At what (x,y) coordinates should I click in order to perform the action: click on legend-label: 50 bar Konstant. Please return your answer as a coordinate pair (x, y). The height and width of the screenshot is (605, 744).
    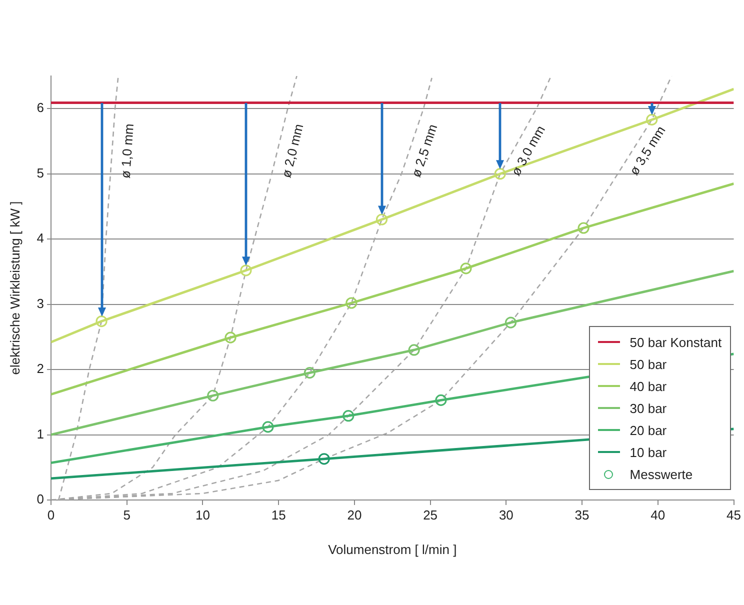
    Looking at the image, I should click on (676, 342).